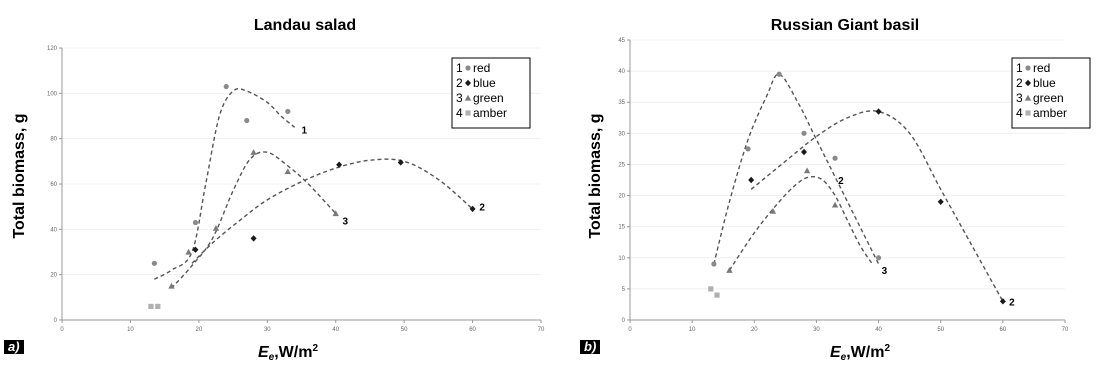 This screenshot has width=1097, height=368. Describe the element at coordinates (1044, 83) in the screenshot. I see `legend-entry-label: blue` at that location.